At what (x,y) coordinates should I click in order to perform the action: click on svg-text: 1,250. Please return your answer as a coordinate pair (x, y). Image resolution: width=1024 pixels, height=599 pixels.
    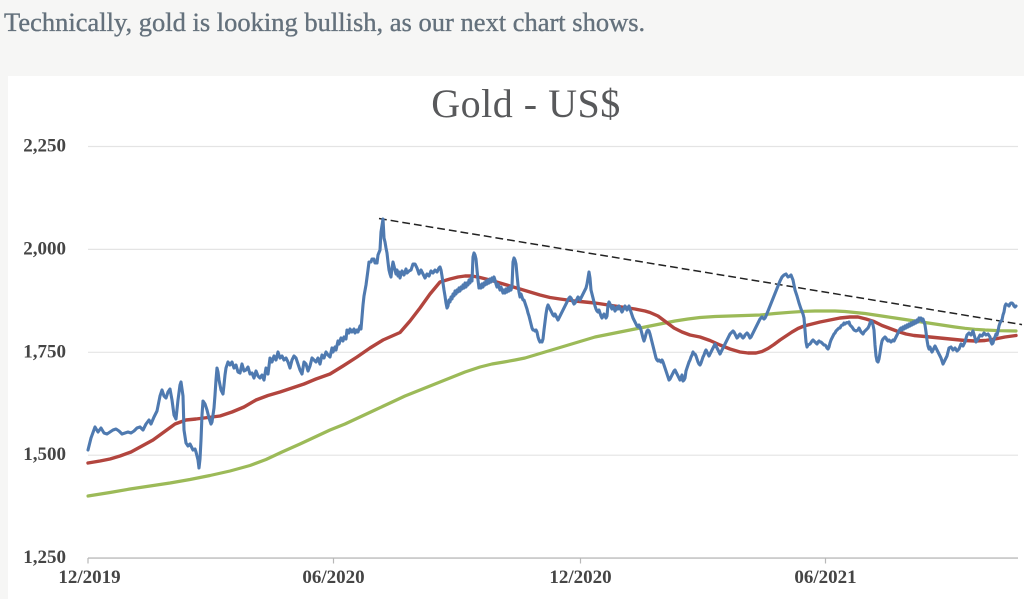
    Looking at the image, I should click on (44, 557).